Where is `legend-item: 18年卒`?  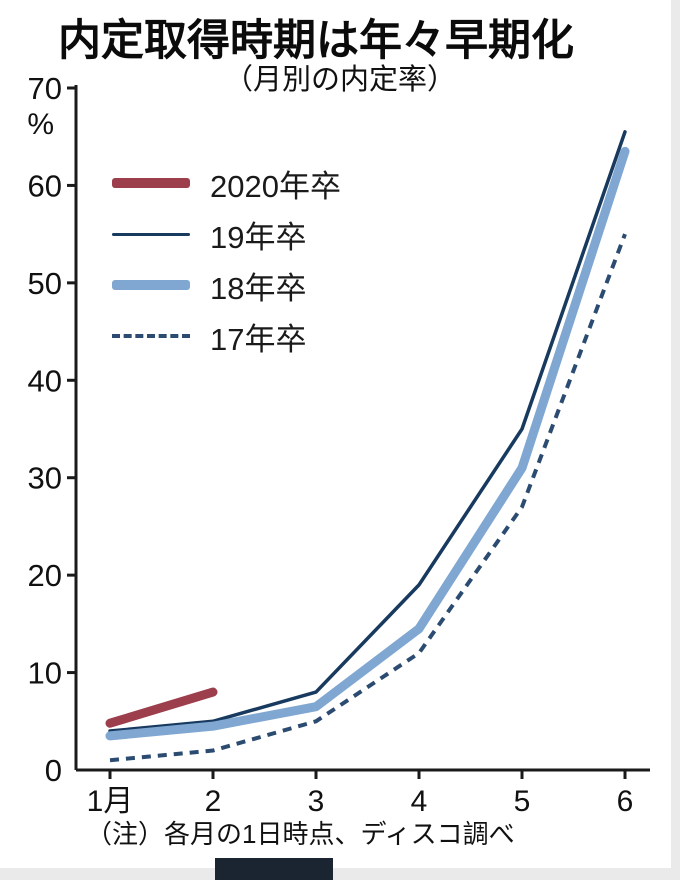 legend-item: 18年卒 is located at coordinates (226, 286).